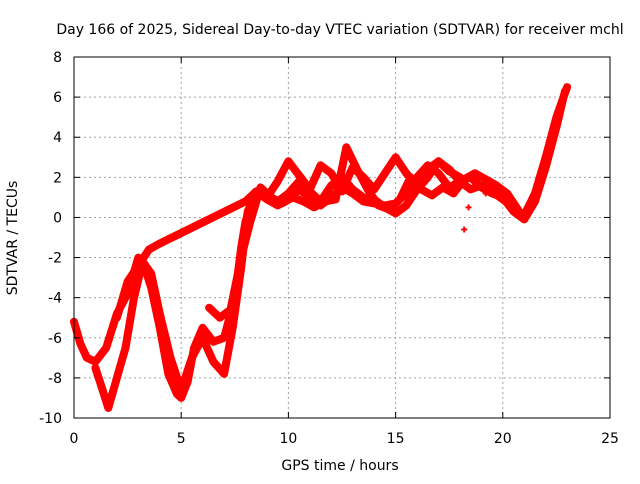 Image resolution: width=640 pixels, height=484 pixels. What do you see at coordinates (339, 466) in the screenshot?
I see `x-axis-label: GPS time / hours` at bounding box center [339, 466].